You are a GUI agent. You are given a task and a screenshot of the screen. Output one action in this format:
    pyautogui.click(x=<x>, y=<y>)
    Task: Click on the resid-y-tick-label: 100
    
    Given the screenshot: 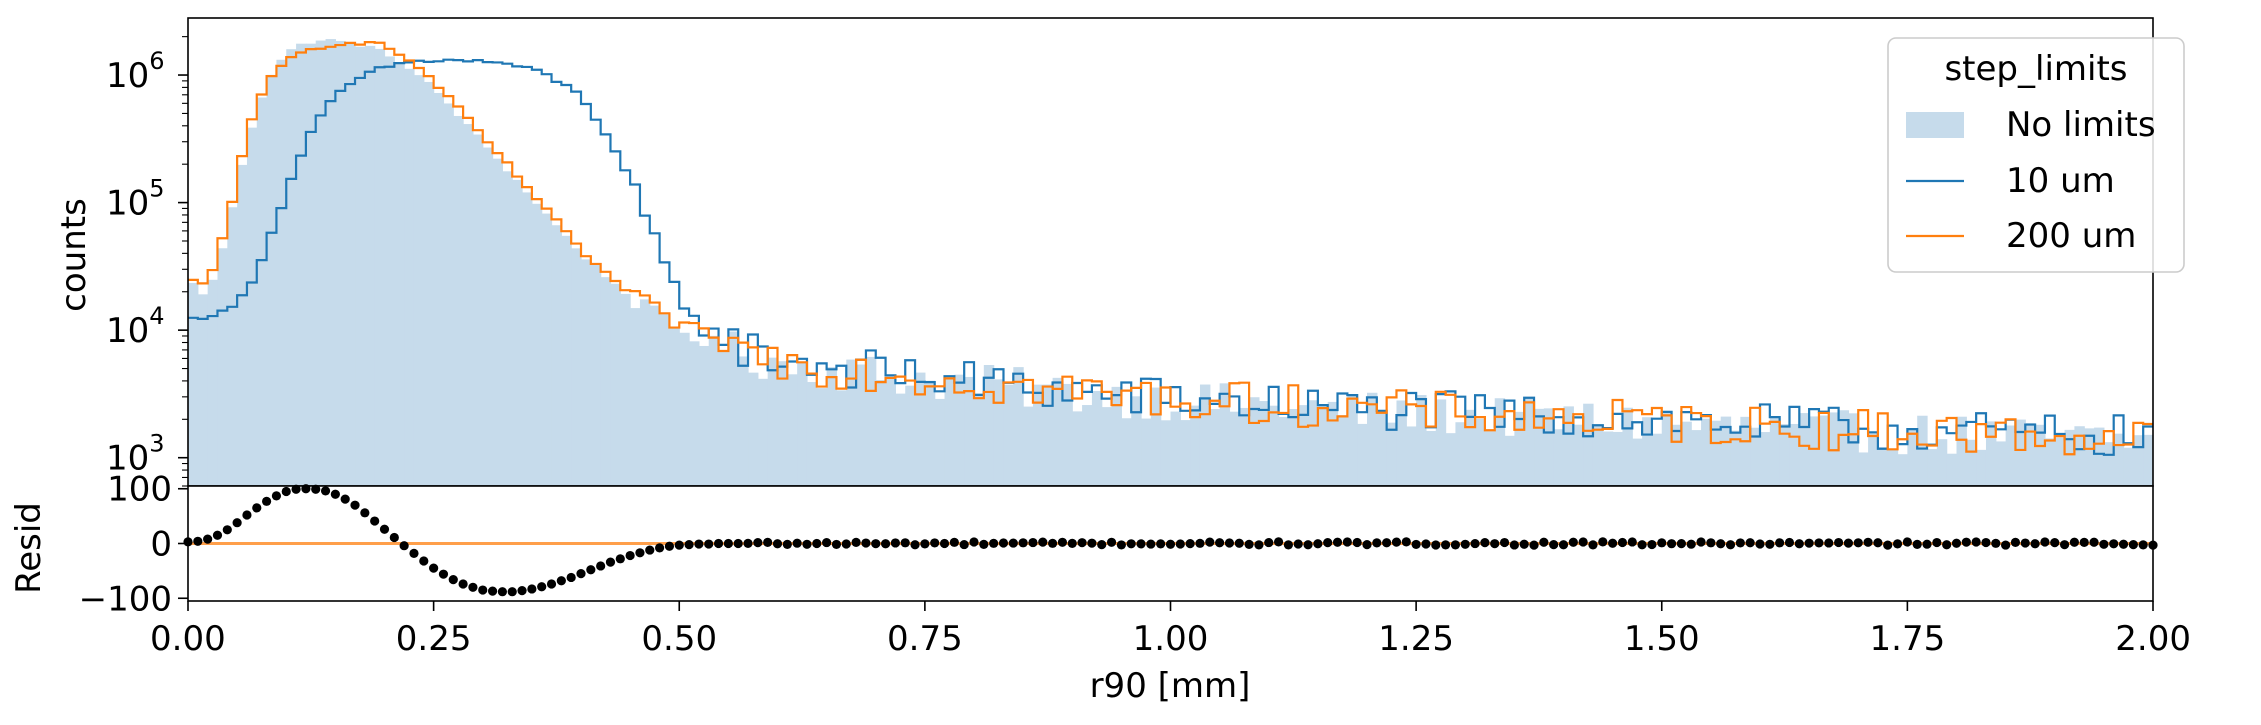 What is the action you would take?
    pyautogui.click(x=139, y=490)
    